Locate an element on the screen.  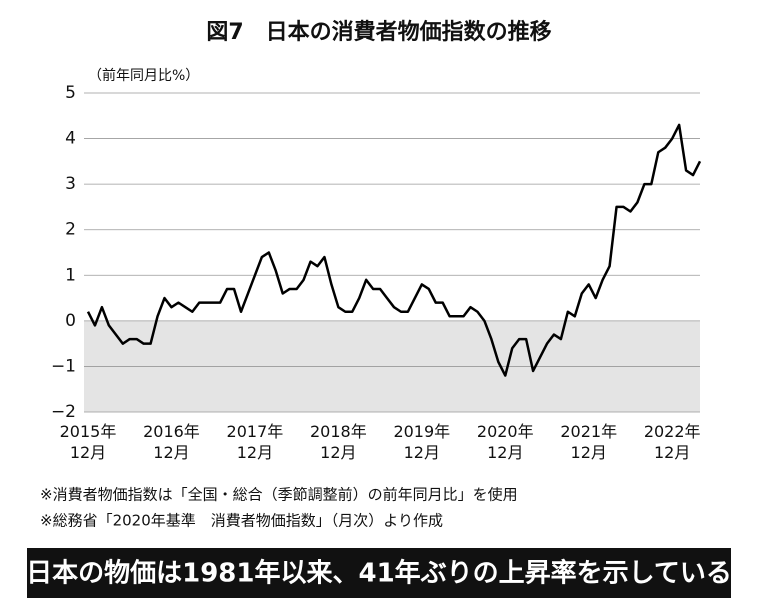
y-tick-label: −1 is located at coordinates (63, 366).